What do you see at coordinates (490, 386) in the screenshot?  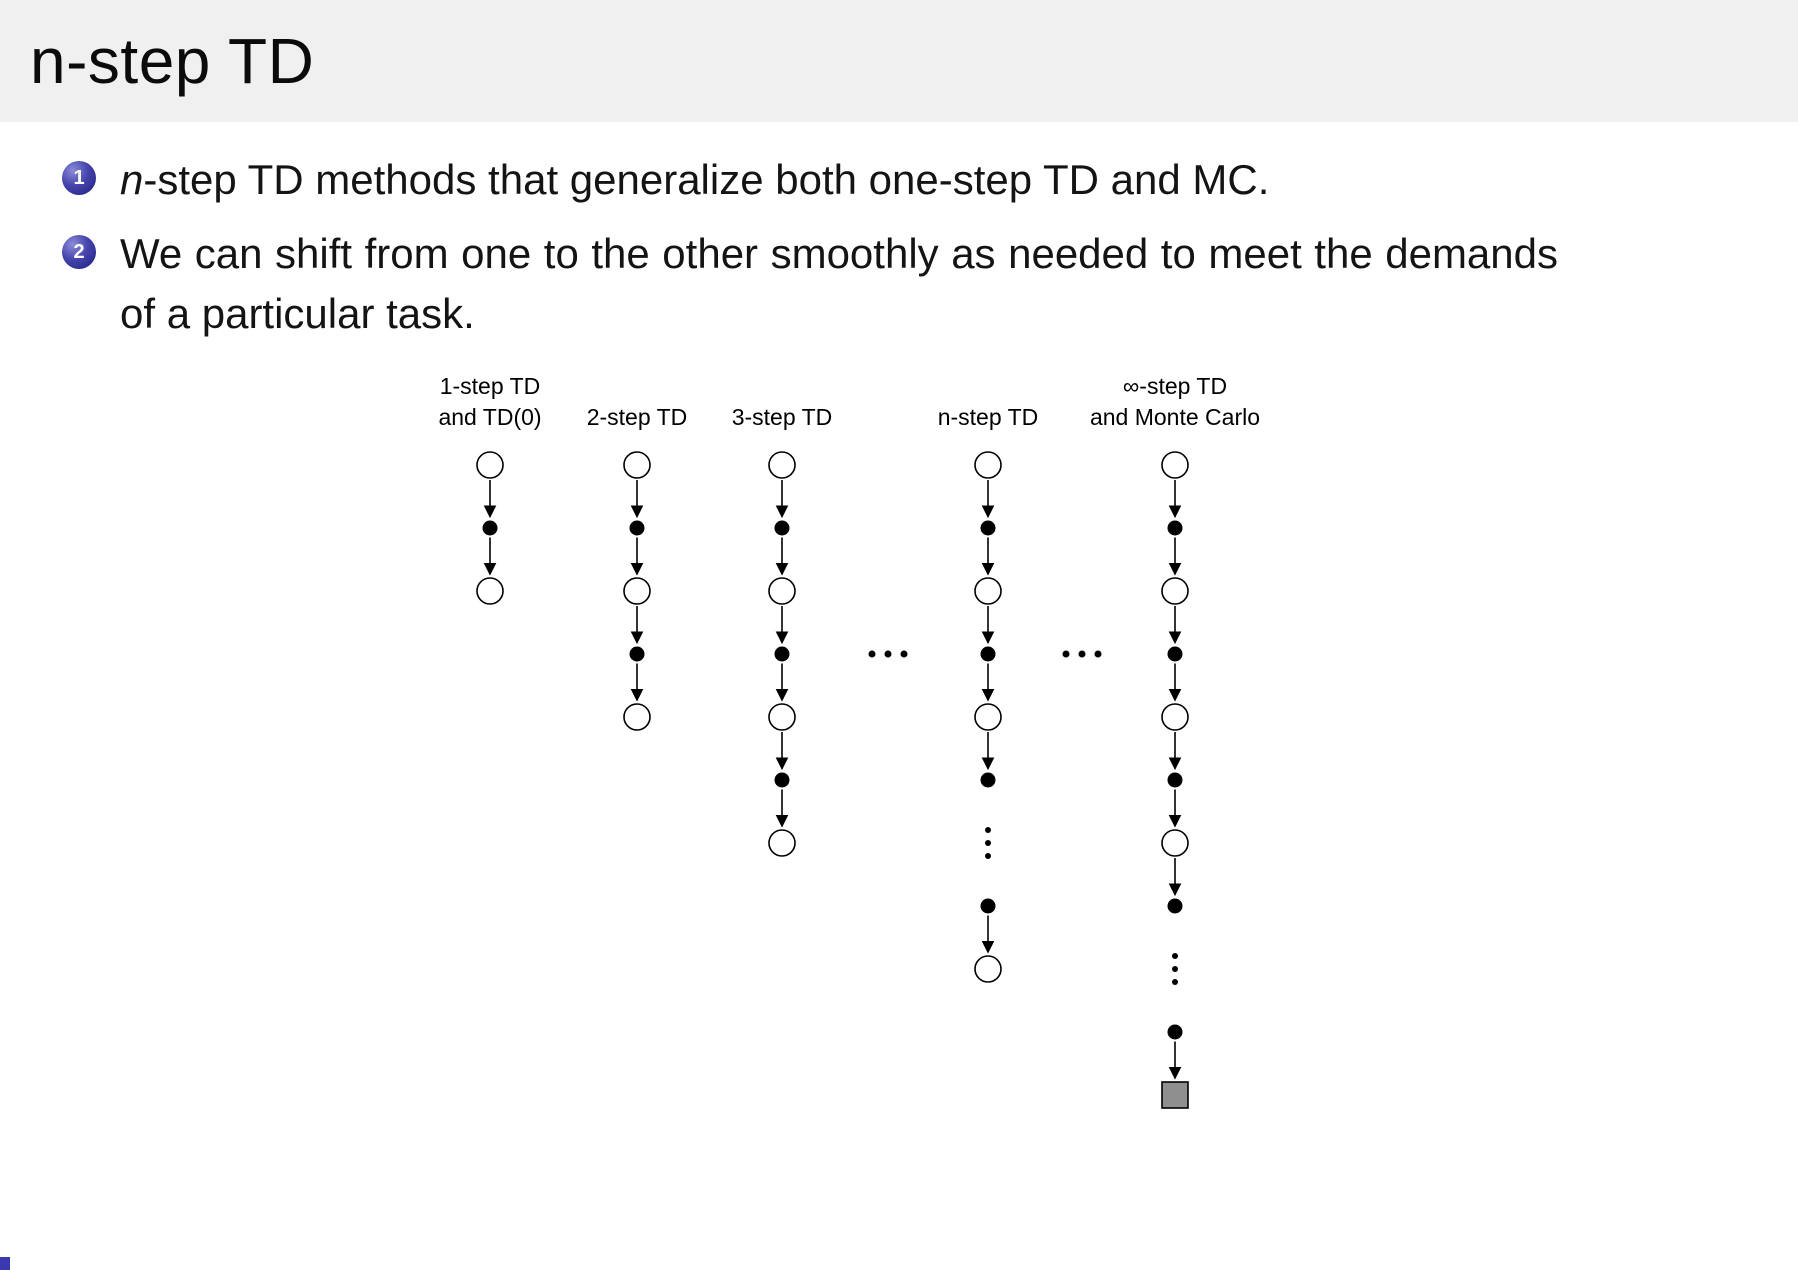 I see `column-label-line: 1-step TD` at bounding box center [490, 386].